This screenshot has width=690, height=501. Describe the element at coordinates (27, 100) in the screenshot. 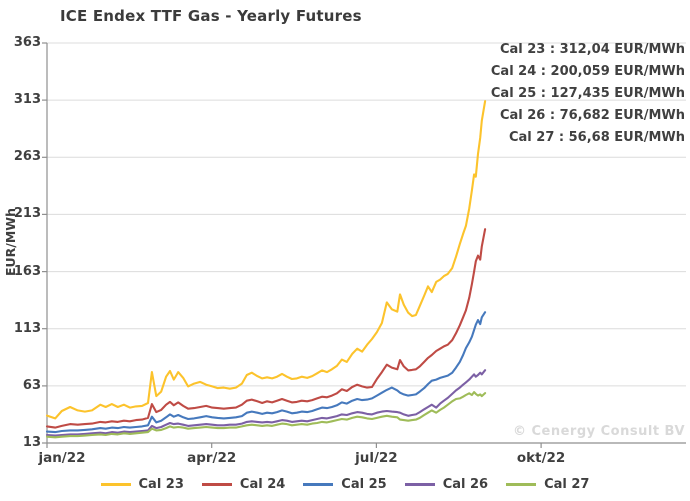

I see `y-tick-label: 313` at that location.